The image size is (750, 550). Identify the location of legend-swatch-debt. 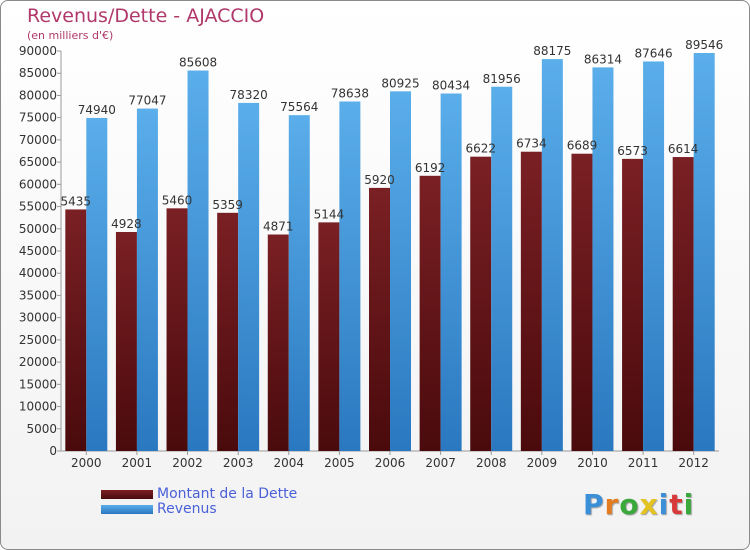
(127, 494).